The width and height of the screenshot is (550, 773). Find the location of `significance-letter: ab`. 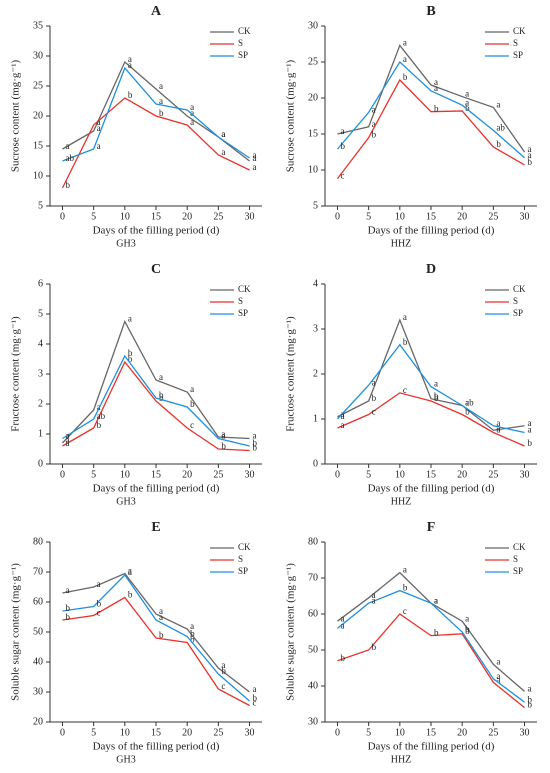

significance-letter: ab is located at coordinates (469, 403).